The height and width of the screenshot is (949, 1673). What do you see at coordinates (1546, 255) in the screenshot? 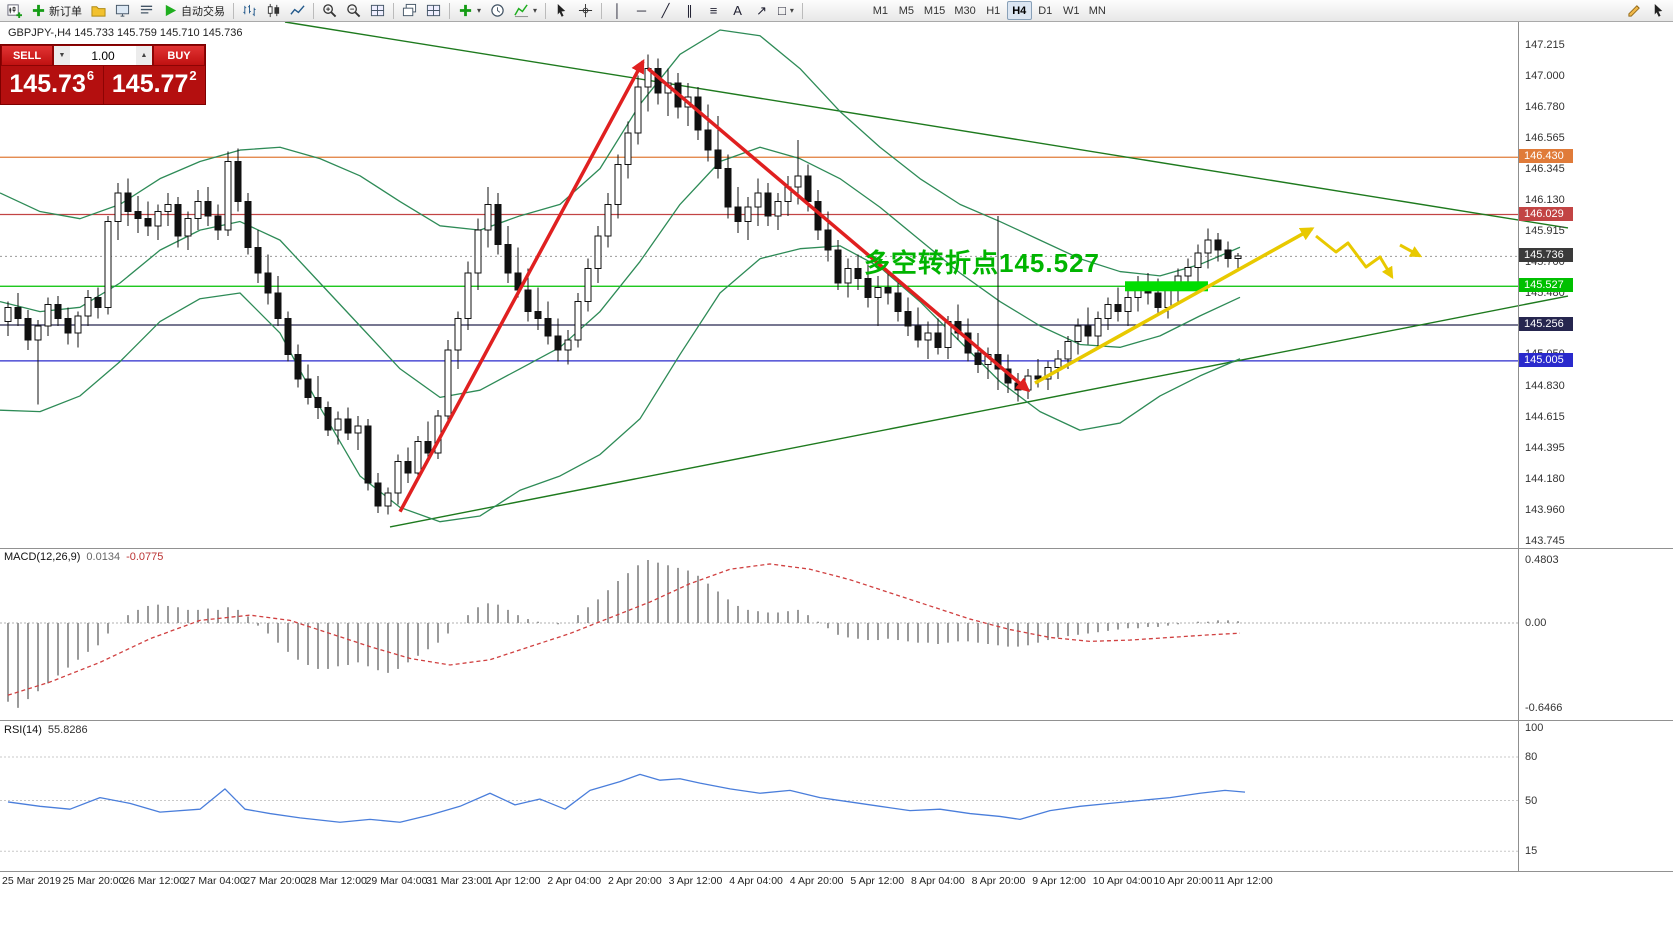
I see `price-marker: 145.736` at bounding box center [1546, 255].